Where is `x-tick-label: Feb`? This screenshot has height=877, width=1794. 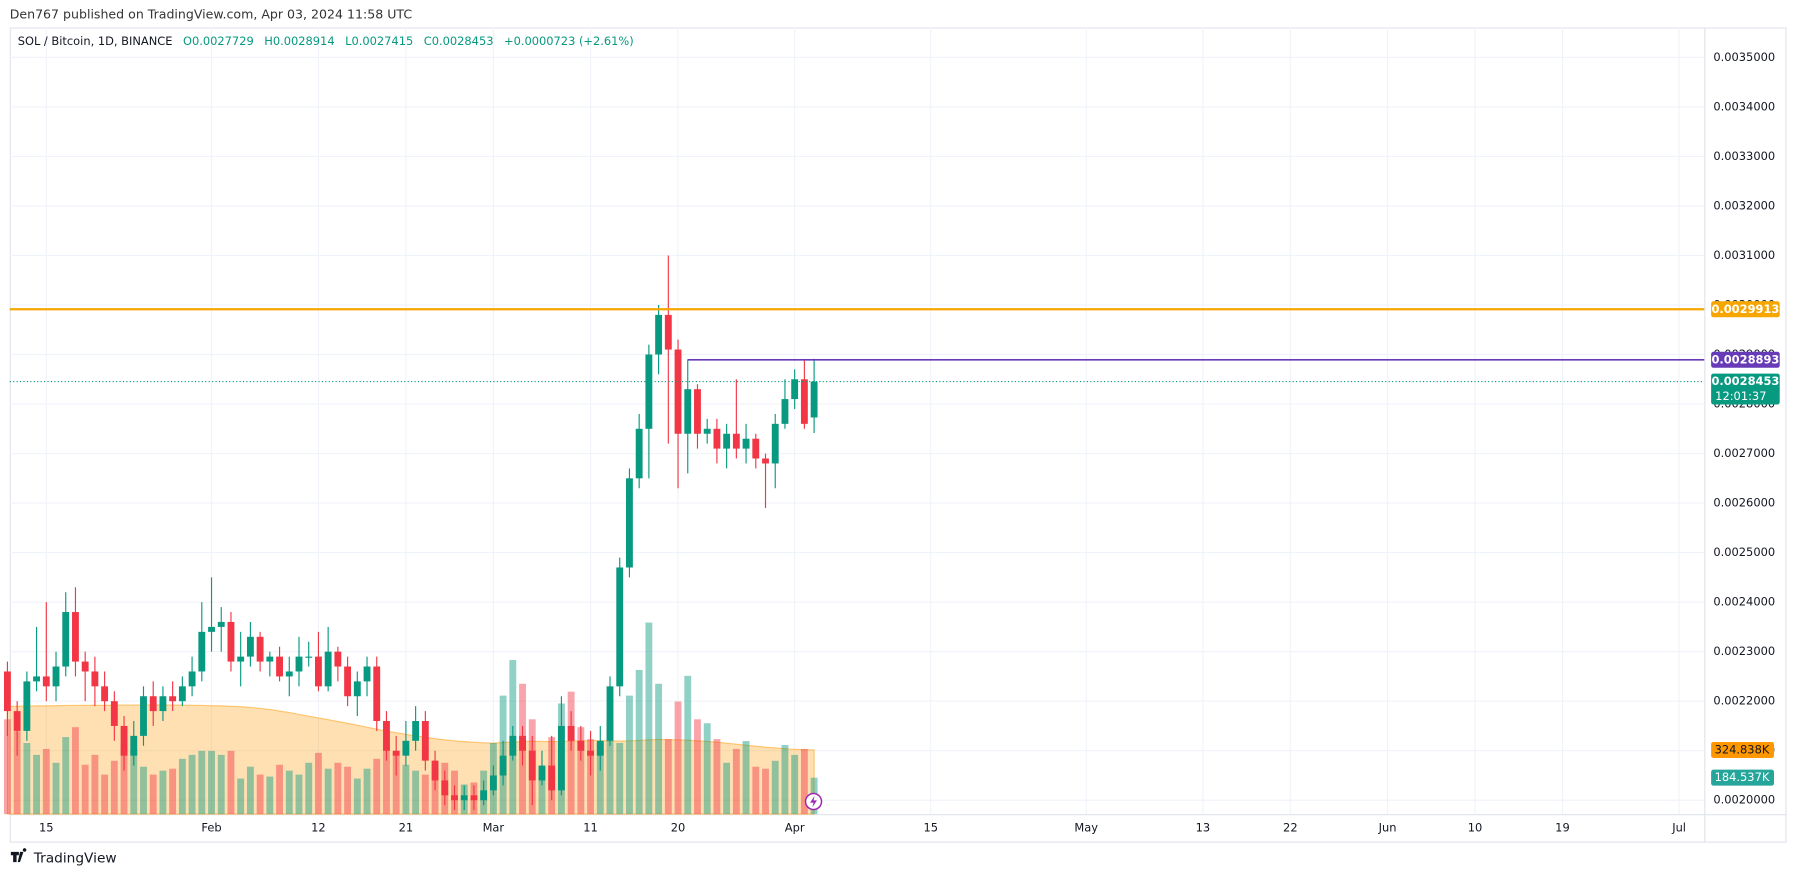
x-tick-label: Feb is located at coordinates (211, 827).